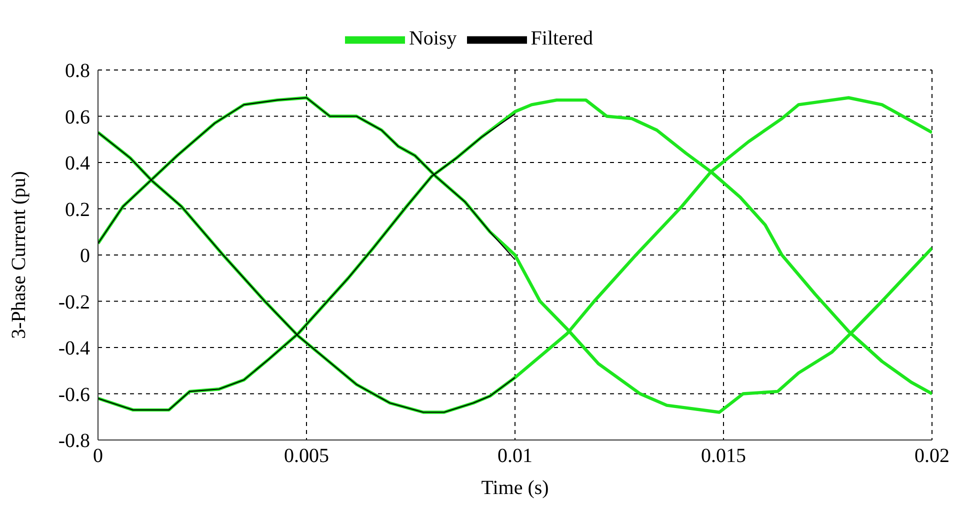 The height and width of the screenshot is (512, 959). What do you see at coordinates (77, 209) in the screenshot?
I see `y-tick-label: 0.2` at bounding box center [77, 209].